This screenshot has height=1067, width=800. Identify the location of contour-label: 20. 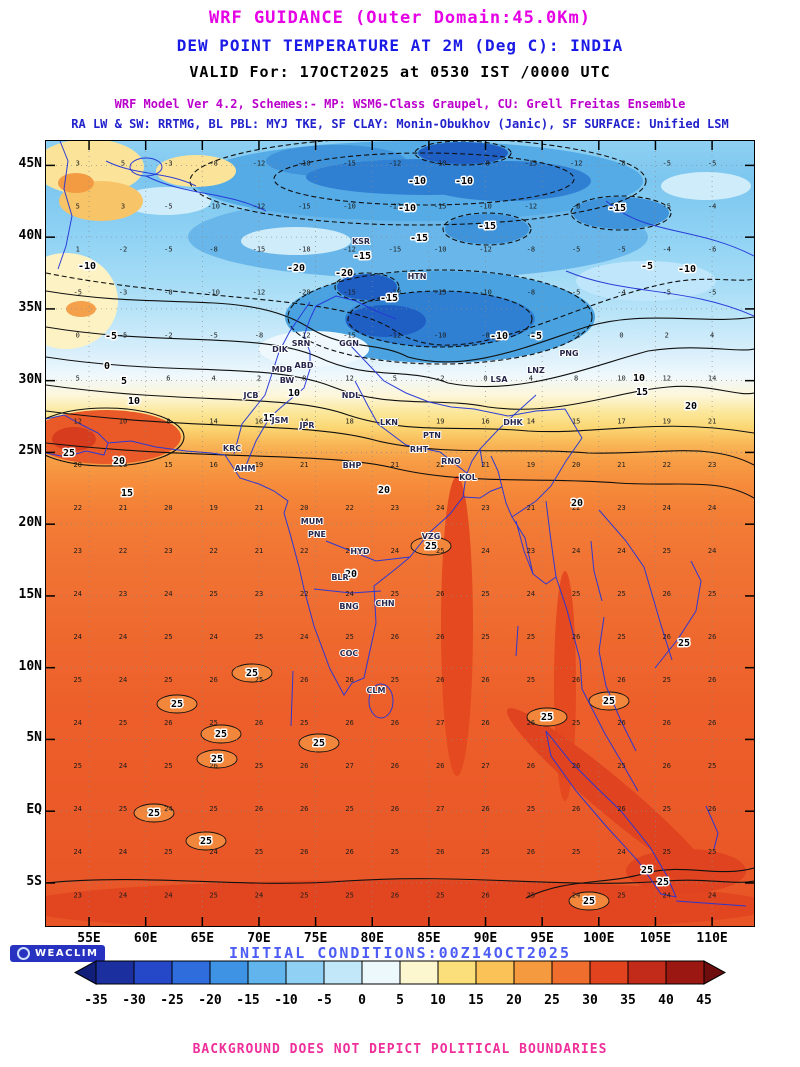
(577, 503).